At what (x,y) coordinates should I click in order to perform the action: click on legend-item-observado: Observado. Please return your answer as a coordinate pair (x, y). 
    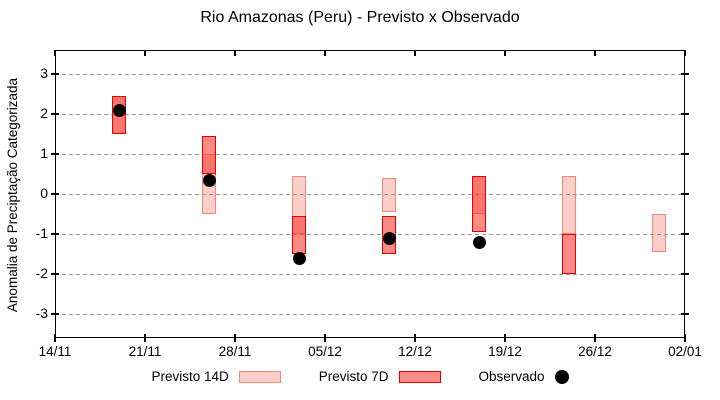
    Looking at the image, I should click on (524, 376).